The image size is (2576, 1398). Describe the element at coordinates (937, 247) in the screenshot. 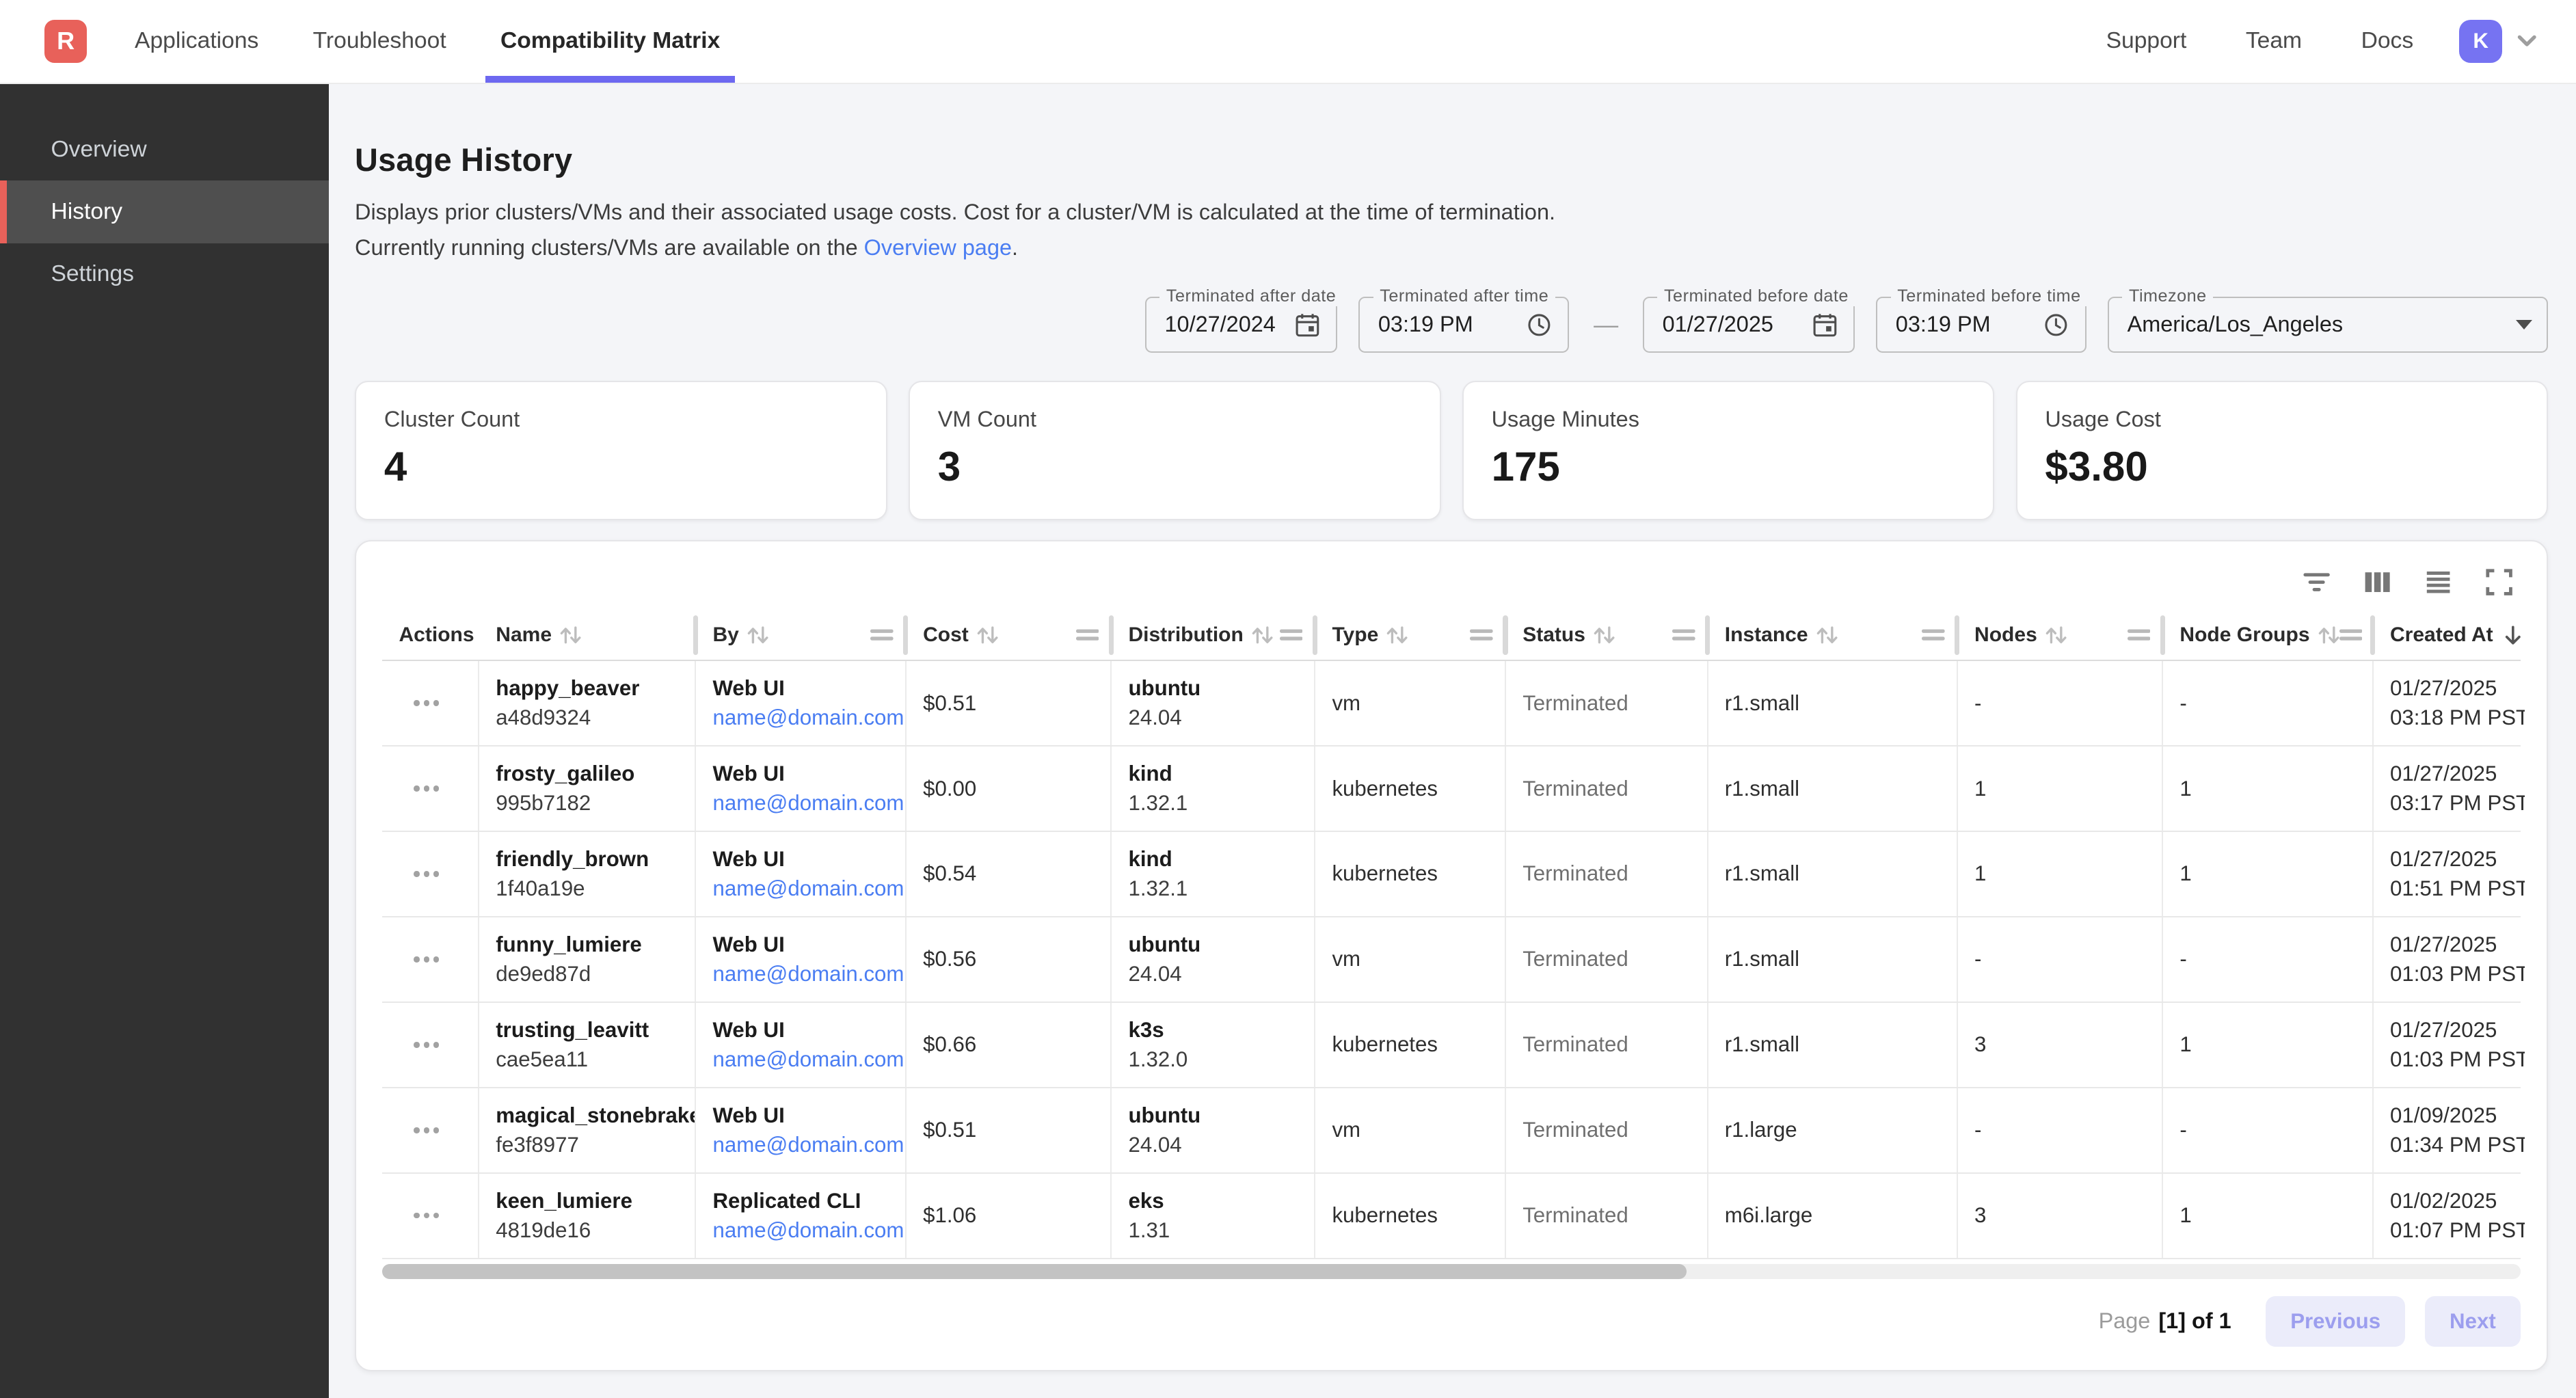

I see `overview-page-link: Overview page` at that location.